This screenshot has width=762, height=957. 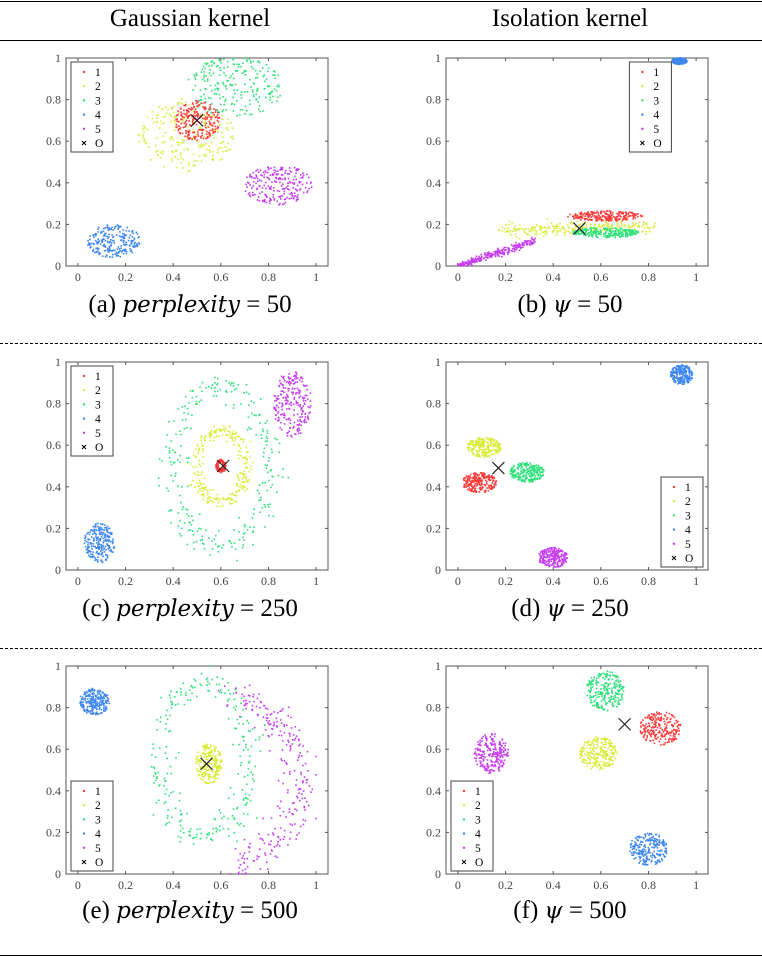 I want to click on legend-label: 1, so click(x=656, y=73).